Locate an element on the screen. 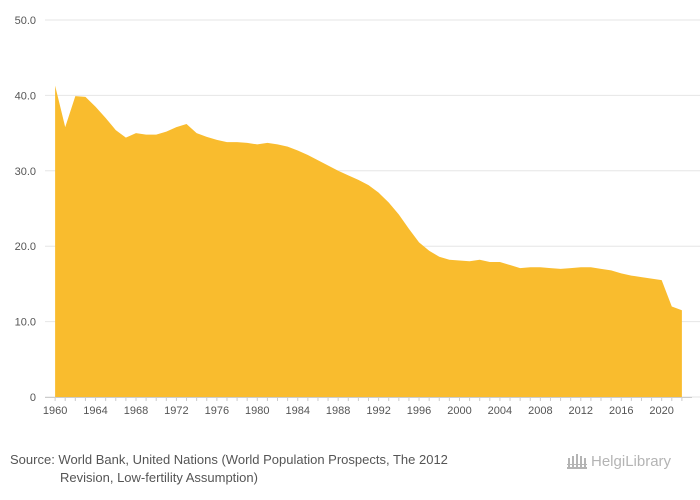 The width and height of the screenshot is (700, 500). x-tick-label: 1976 is located at coordinates (217, 411).